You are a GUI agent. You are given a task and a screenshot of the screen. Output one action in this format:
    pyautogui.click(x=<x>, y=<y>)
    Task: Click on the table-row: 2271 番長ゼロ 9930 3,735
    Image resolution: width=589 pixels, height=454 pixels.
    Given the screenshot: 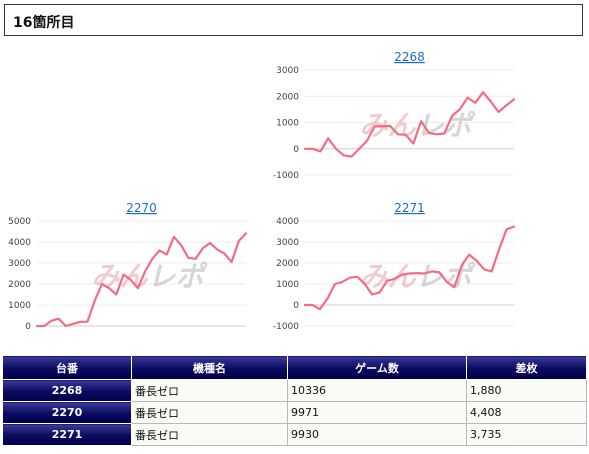 What is the action you would take?
    pyautogui.click(x=294, y=434)
    